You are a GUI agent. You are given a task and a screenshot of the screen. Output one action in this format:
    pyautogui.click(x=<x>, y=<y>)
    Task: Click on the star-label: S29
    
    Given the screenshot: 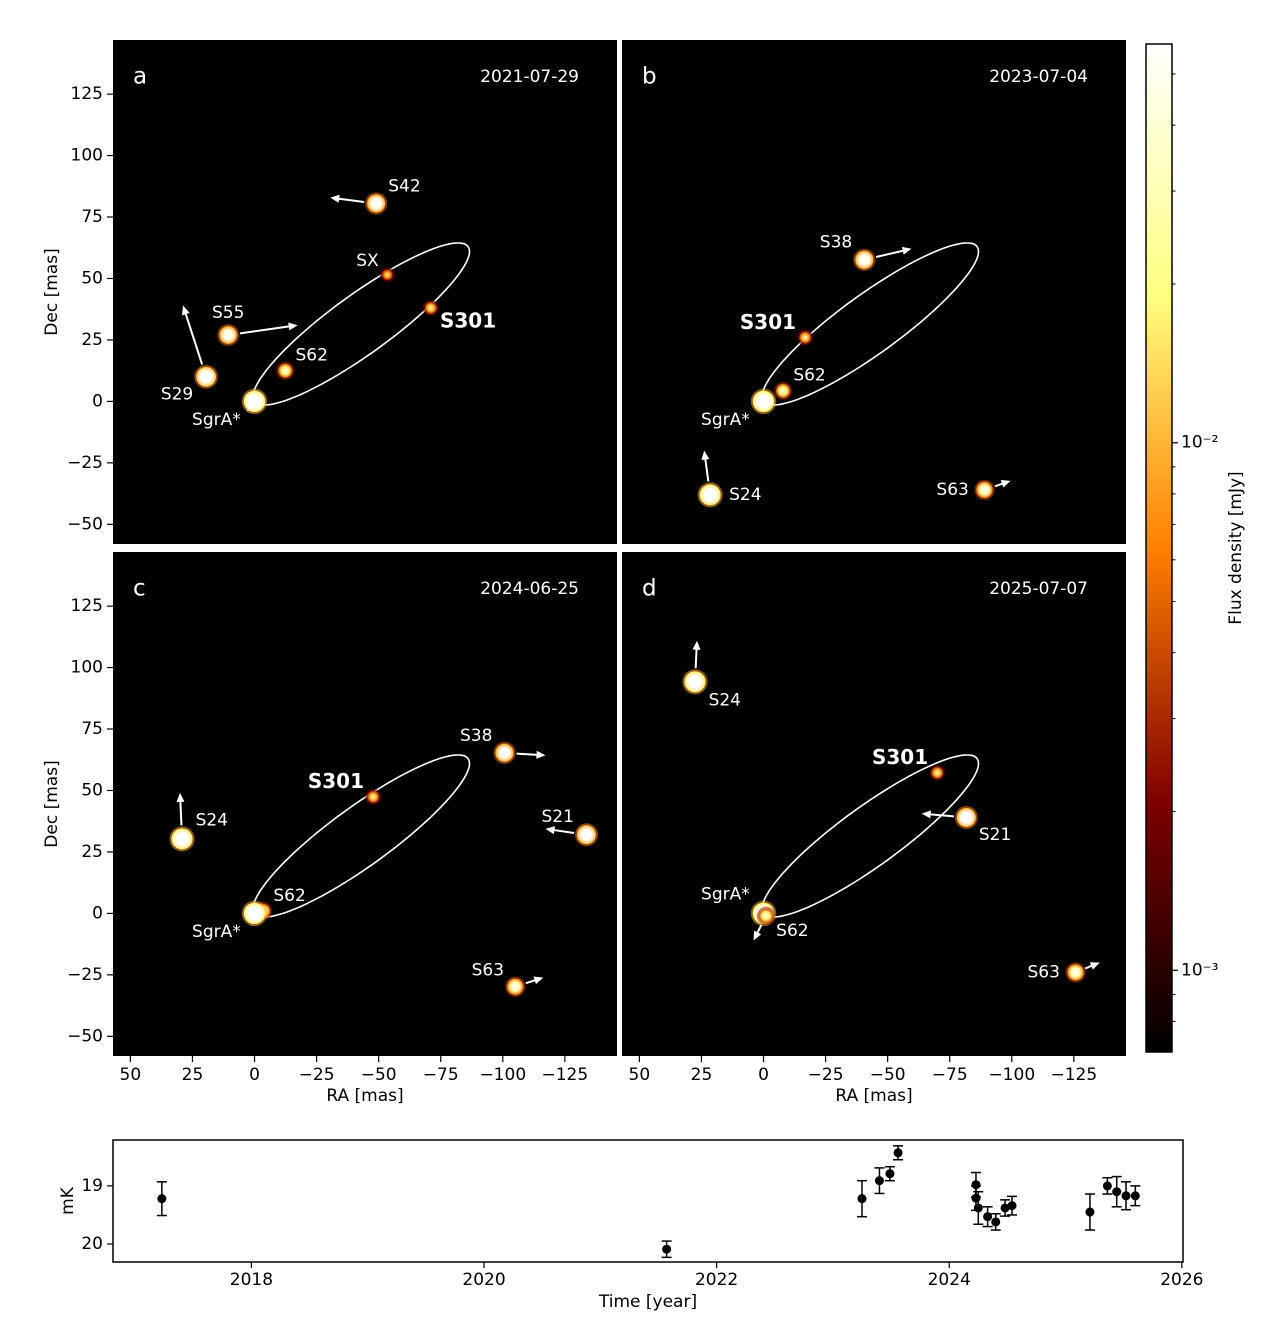 What is the action you would take?
    pyautogui.click(x=177, y=395)
    